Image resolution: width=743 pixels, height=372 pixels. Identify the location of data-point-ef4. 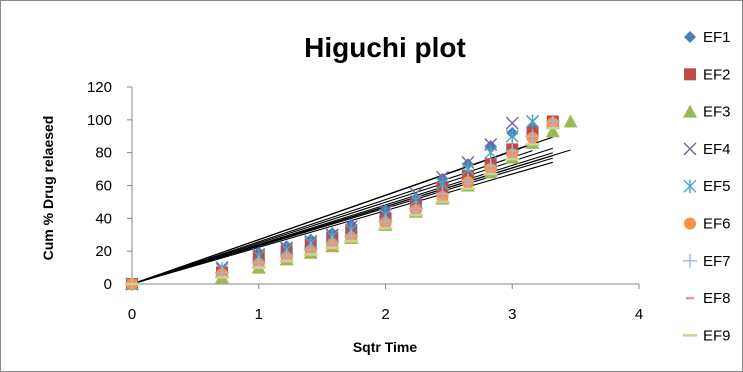
(512, 123).